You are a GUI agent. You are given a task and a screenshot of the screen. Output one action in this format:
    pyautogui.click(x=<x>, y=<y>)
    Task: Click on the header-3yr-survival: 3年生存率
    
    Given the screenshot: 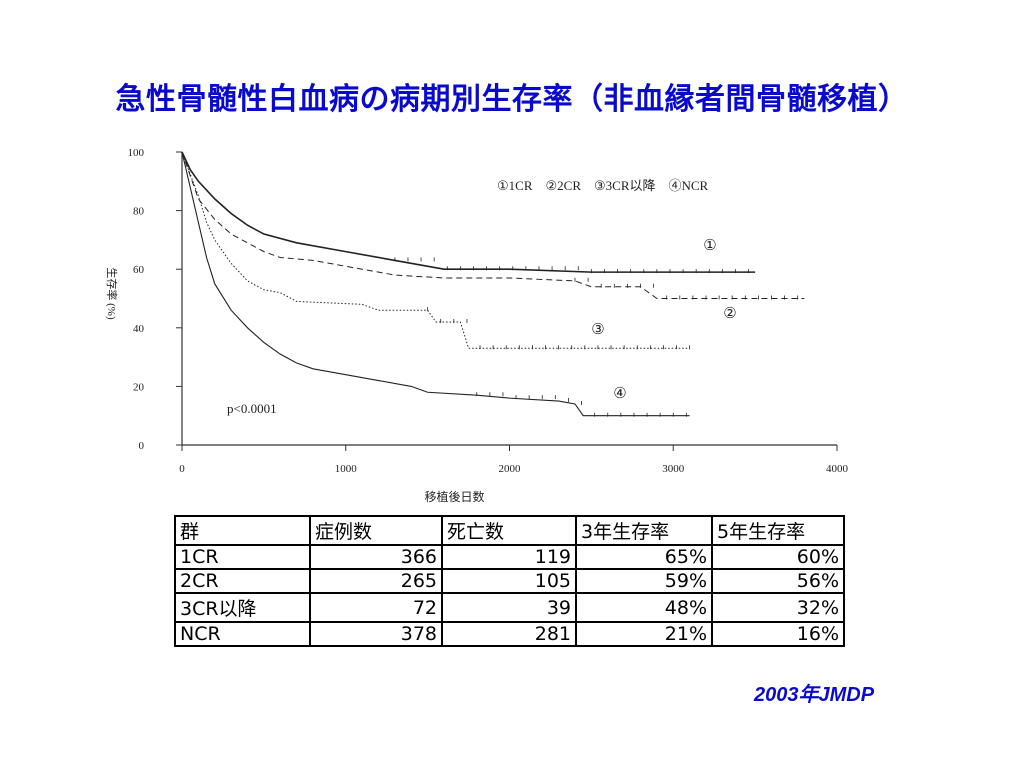 What is the action you would take?
    pyautogui.click(x=644, y=530)
    